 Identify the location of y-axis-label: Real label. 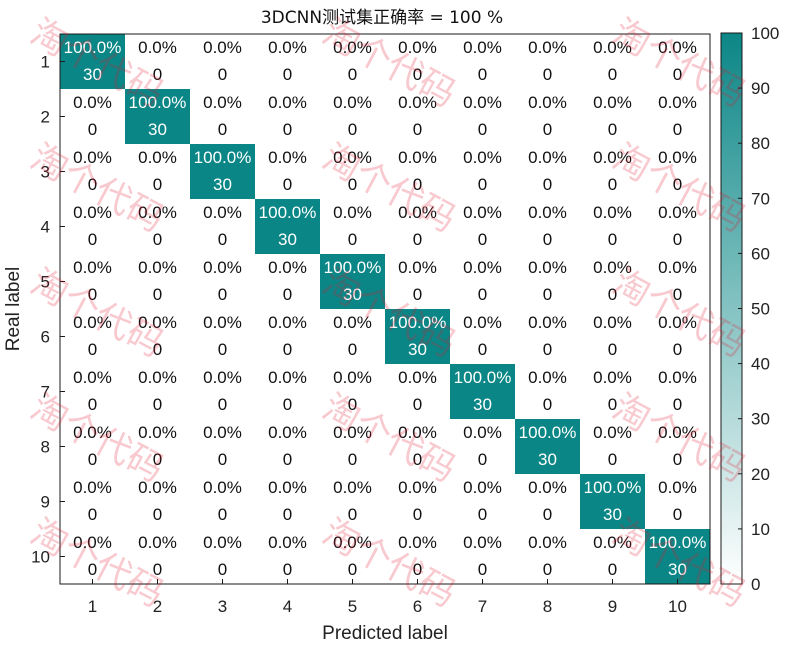
(13, 309).